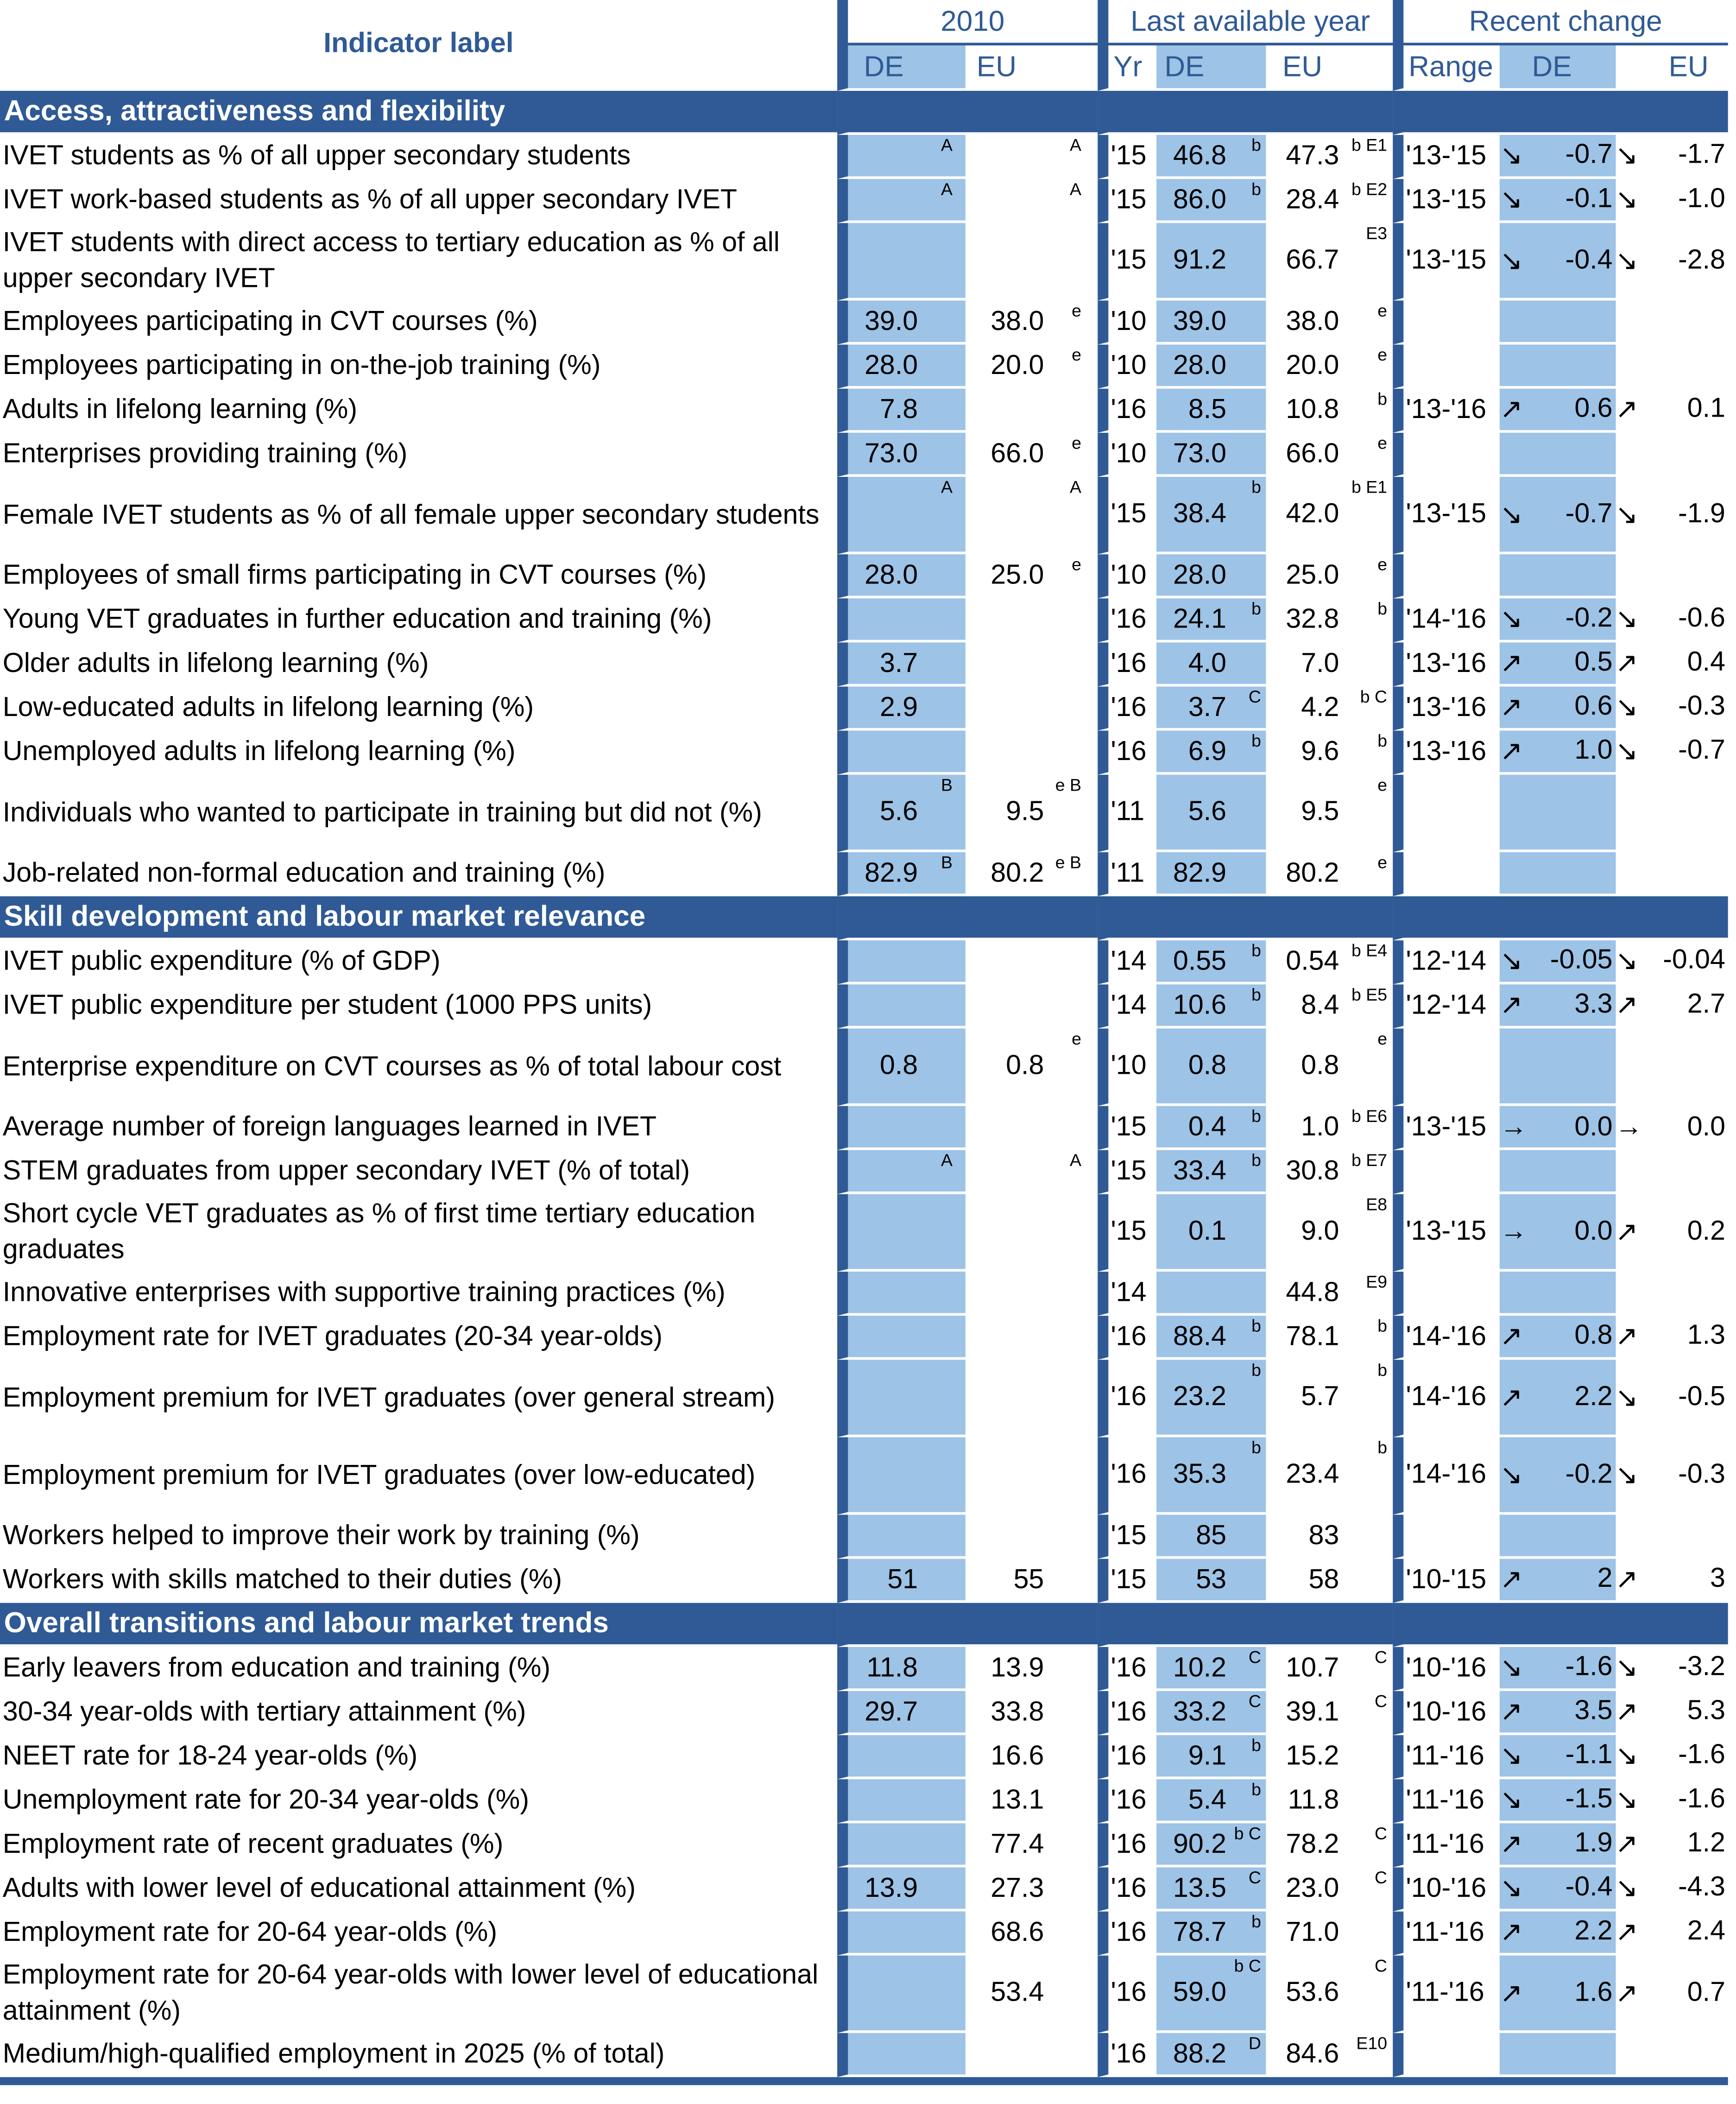 The width and height of the screenshot is (1736, 2104). I want to click on change-eu-value: -0.7, so click(1701, 750).